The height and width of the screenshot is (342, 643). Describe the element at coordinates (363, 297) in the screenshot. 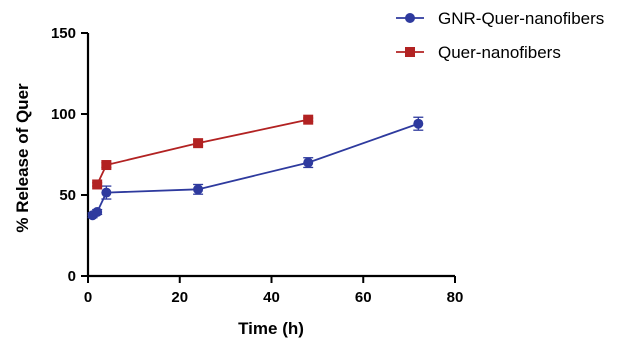

I see `x-tick-label: 60` at that location.